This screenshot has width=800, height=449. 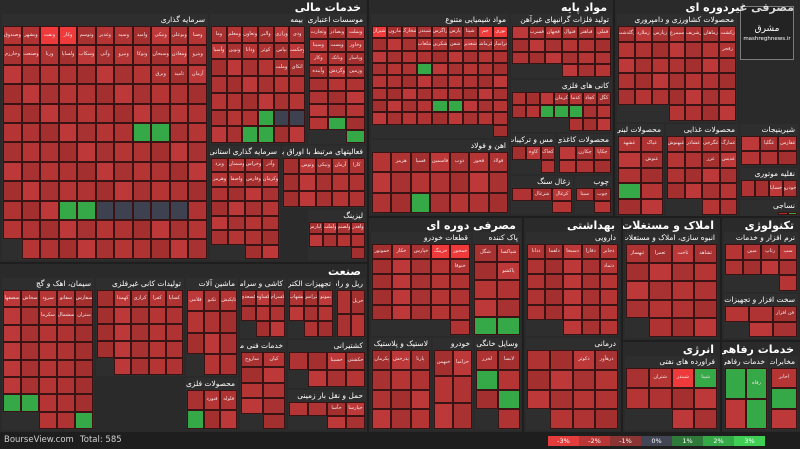 I want to click on stock-tile: شفن, so click(x=455, y=44).